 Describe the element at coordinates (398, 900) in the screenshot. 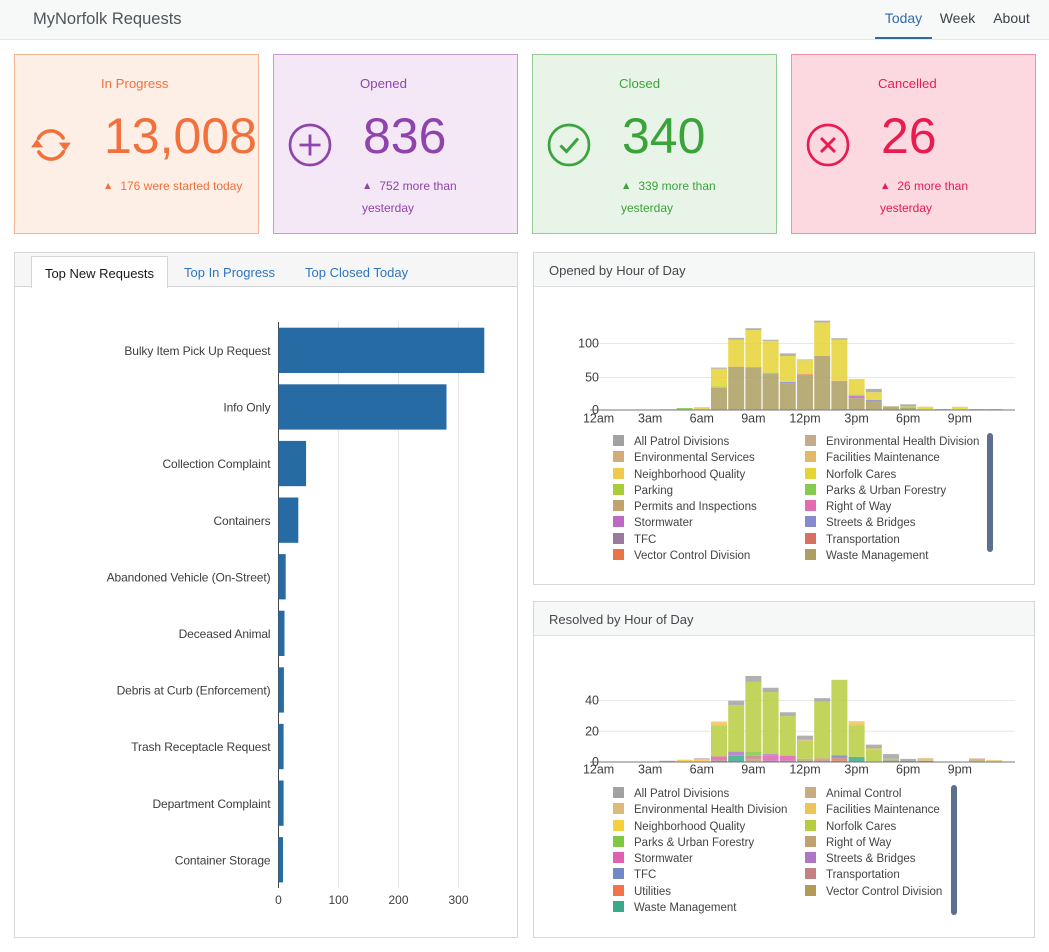

I see `svg-text: 200` at that location.